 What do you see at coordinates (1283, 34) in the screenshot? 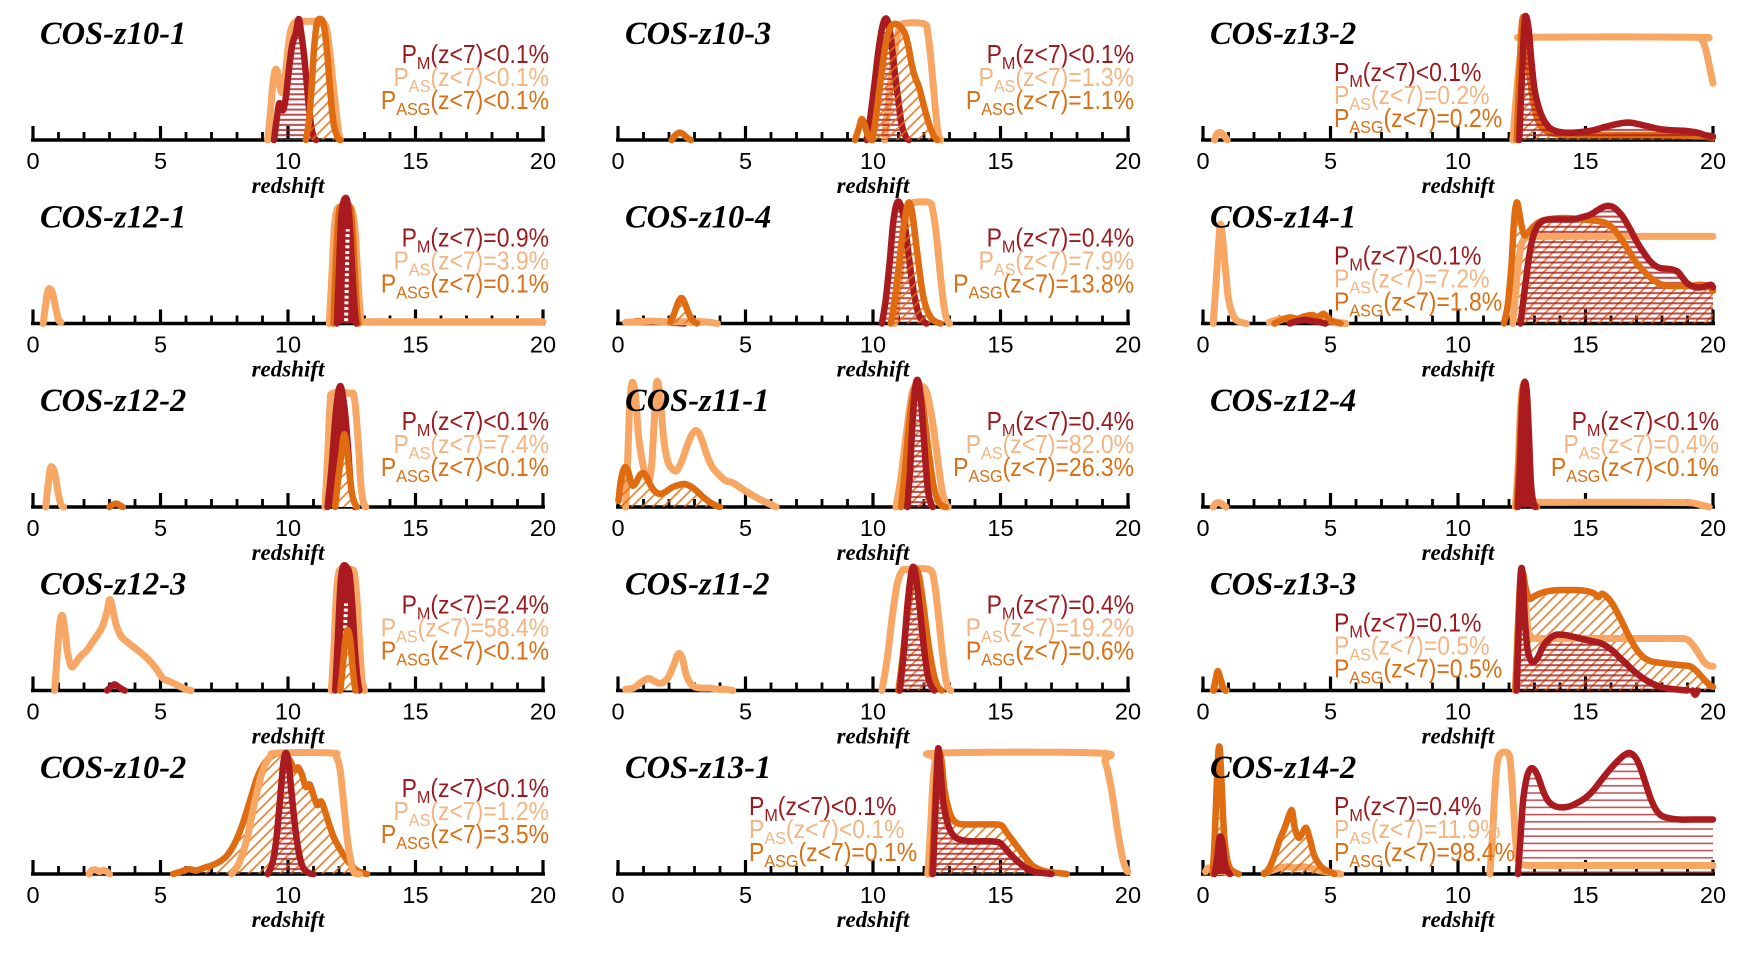
I see `svg-text: COS-z13-2` at bounding box center [1283, 34].